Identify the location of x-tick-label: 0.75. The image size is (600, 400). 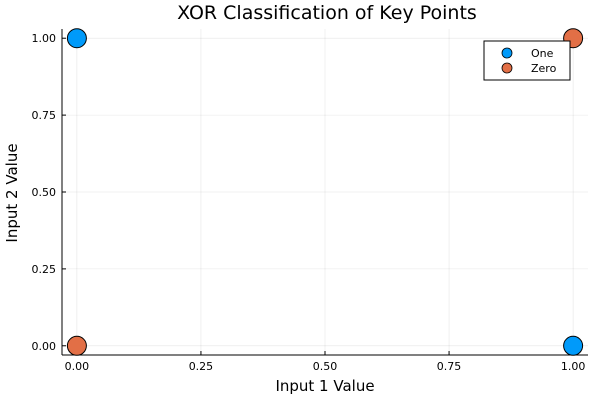
(449, 366).